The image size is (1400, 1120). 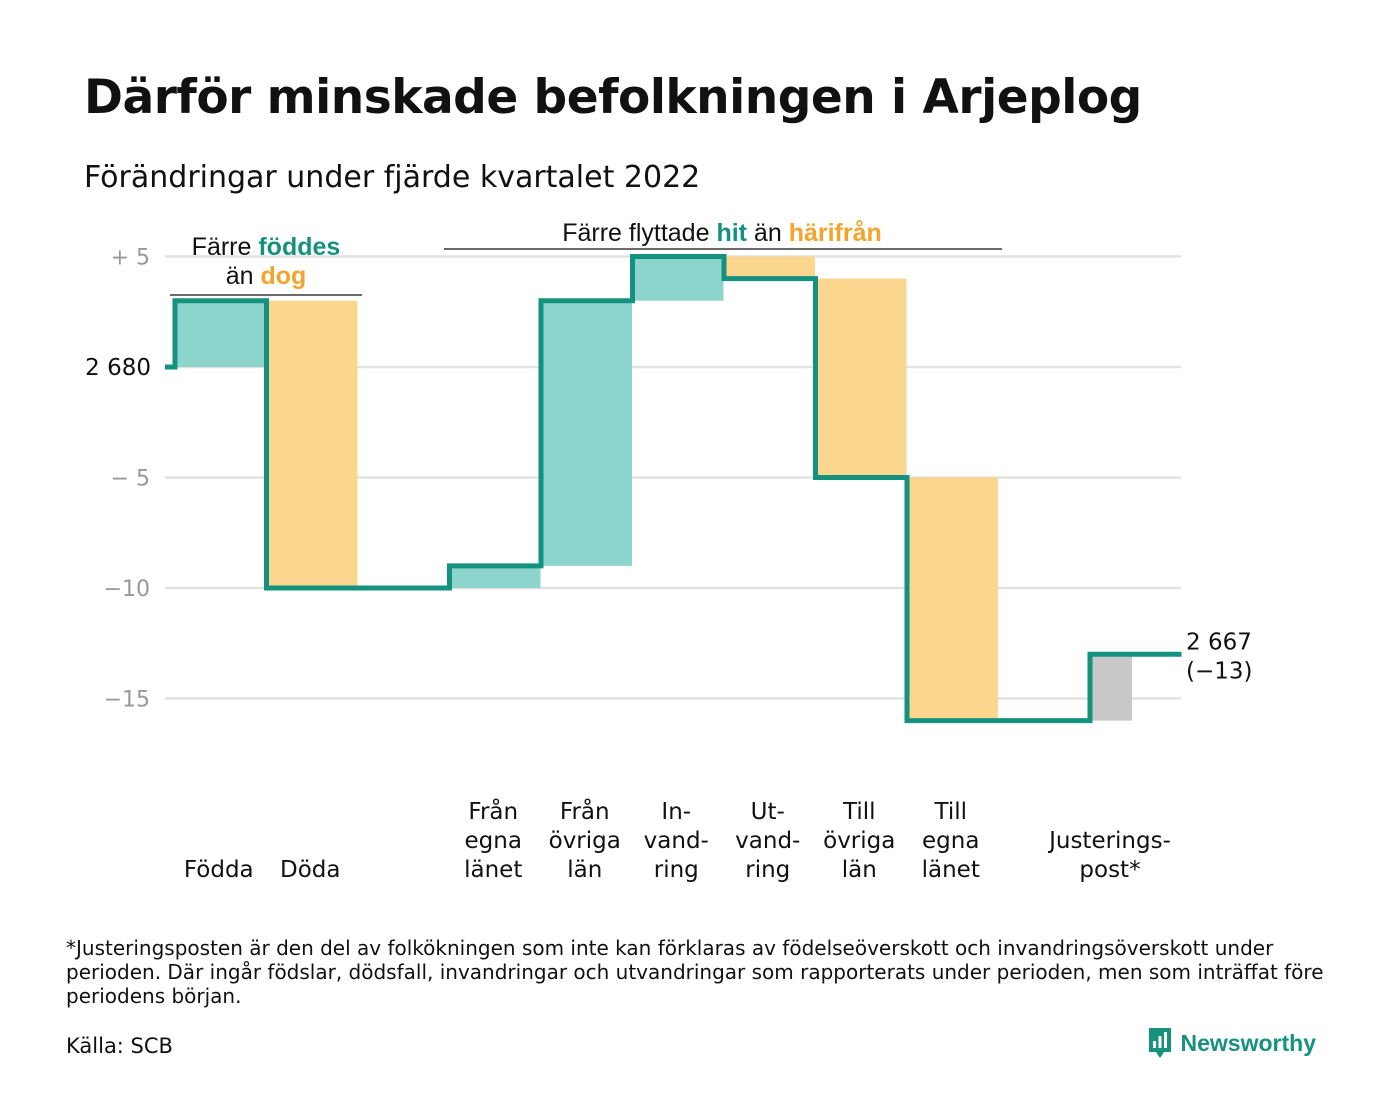 I want to click on x-category-label: Till övriga län, so click(x=859, y=841).